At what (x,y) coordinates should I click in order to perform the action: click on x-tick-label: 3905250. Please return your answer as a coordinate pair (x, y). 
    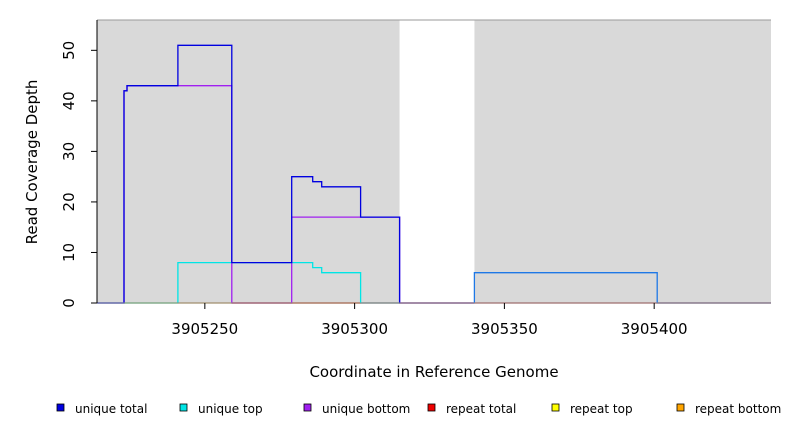
    Looking at the image, I should click on (204, 329).